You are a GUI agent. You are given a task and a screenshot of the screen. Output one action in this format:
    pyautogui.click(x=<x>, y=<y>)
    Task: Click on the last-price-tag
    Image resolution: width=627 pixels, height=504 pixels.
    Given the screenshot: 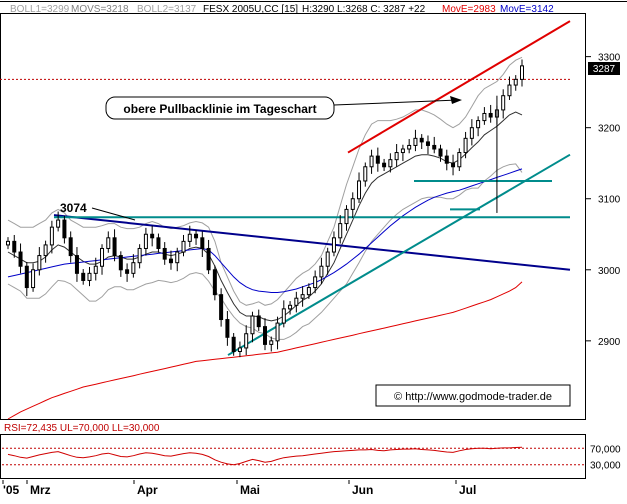 What is the action you would take?
    pyautogui.click(x=604, y=68)
    